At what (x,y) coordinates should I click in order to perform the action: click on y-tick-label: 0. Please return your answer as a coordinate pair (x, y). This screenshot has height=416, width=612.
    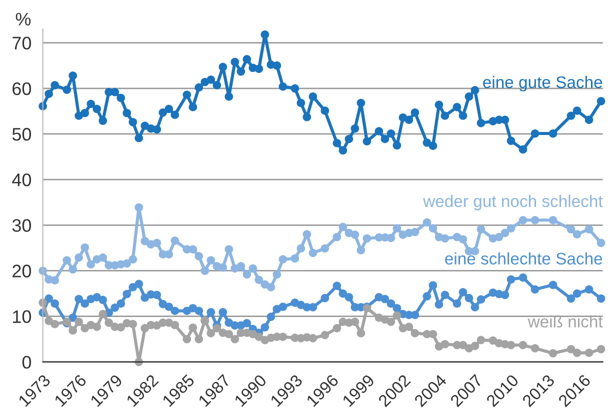
    Looking at the image, I should click on (27, 362).